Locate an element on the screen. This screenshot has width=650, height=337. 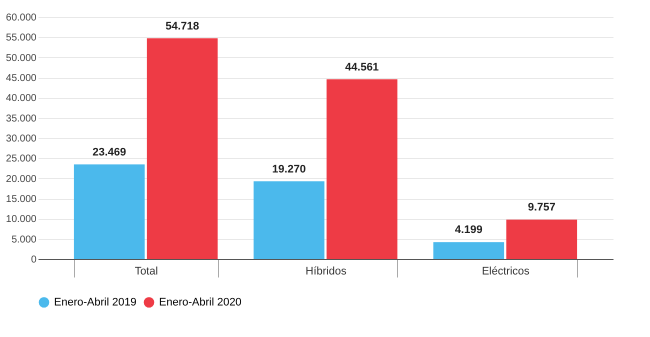
y-tick-label: 15.000 is located at coordinates (21, 199).